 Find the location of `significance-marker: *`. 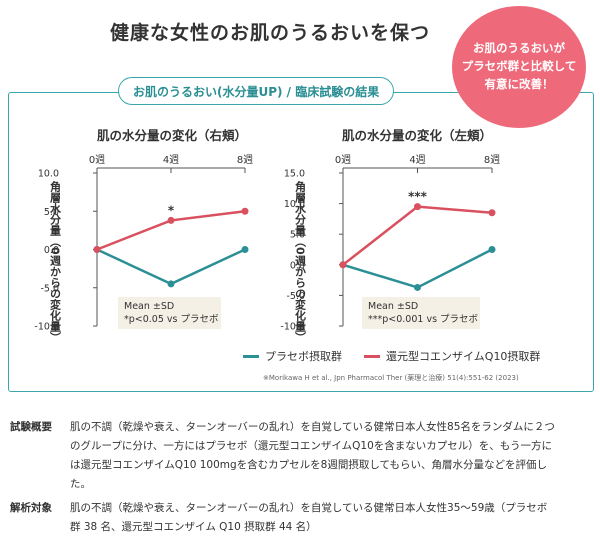

significance-marker: * is located at coordinates (171, 210).